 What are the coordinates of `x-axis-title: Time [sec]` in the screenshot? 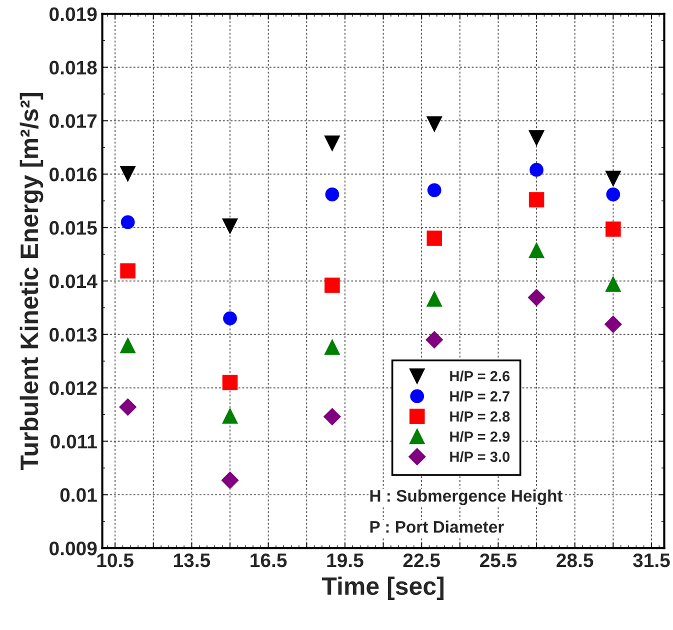 It's located at (383, 588).